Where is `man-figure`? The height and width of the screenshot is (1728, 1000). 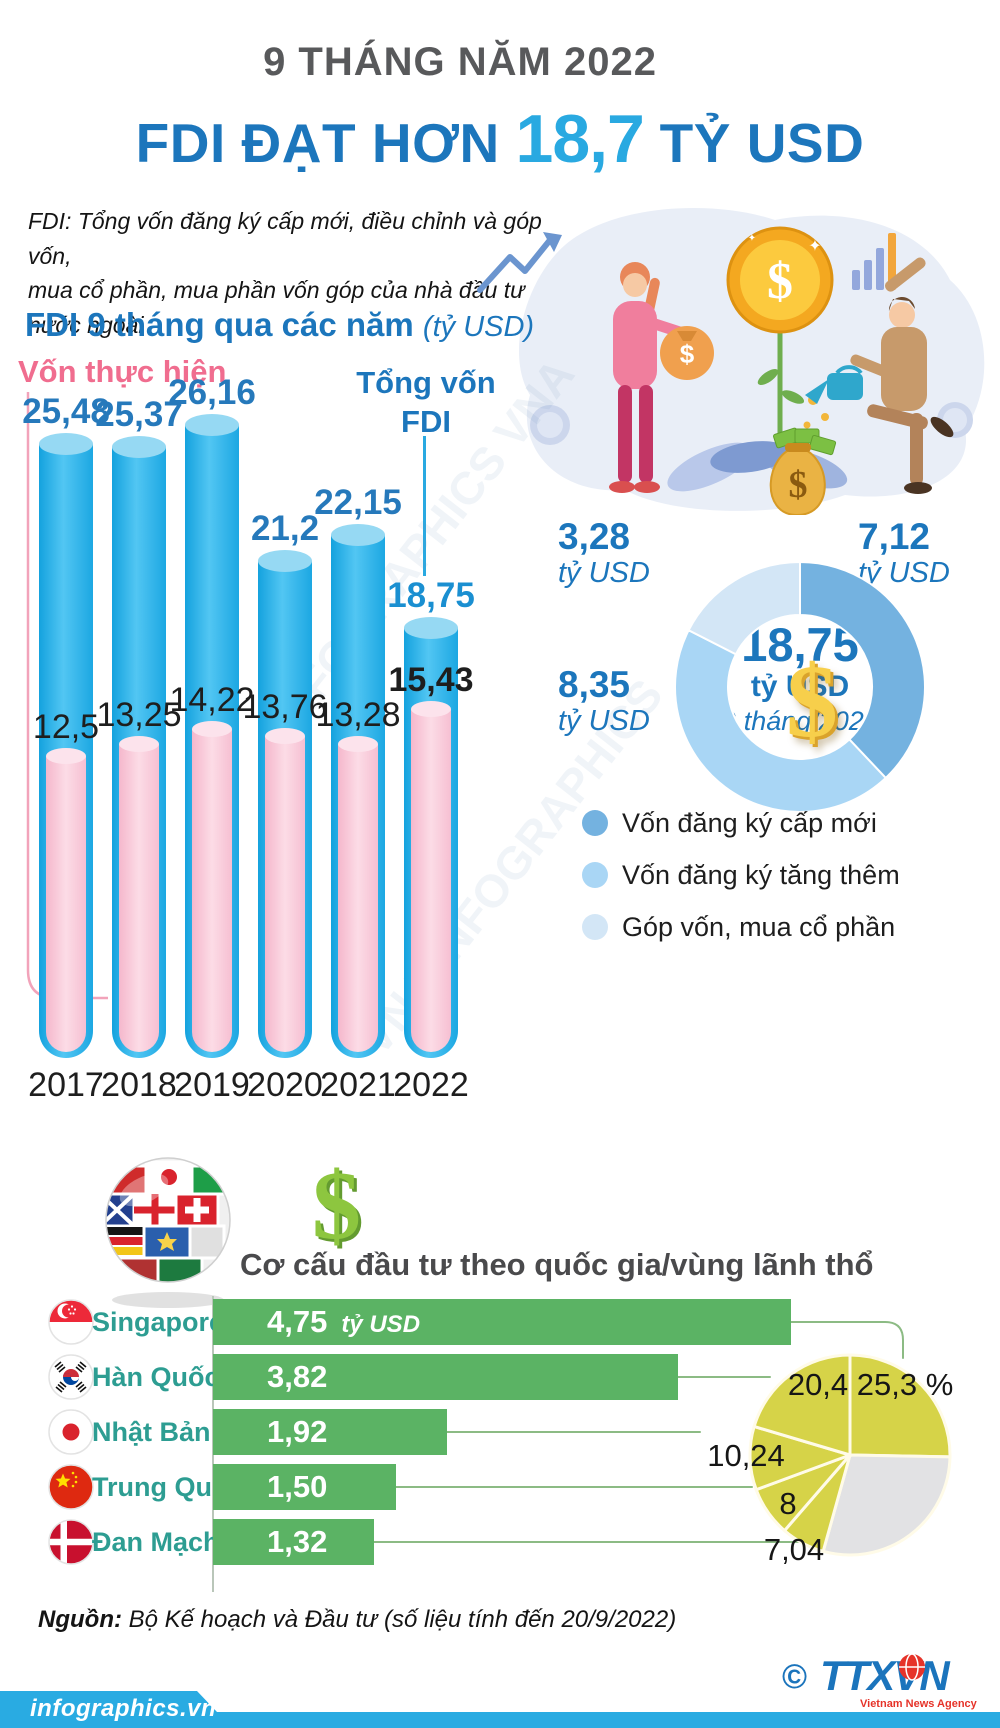
man-figure is located at coordinates (879, 375).